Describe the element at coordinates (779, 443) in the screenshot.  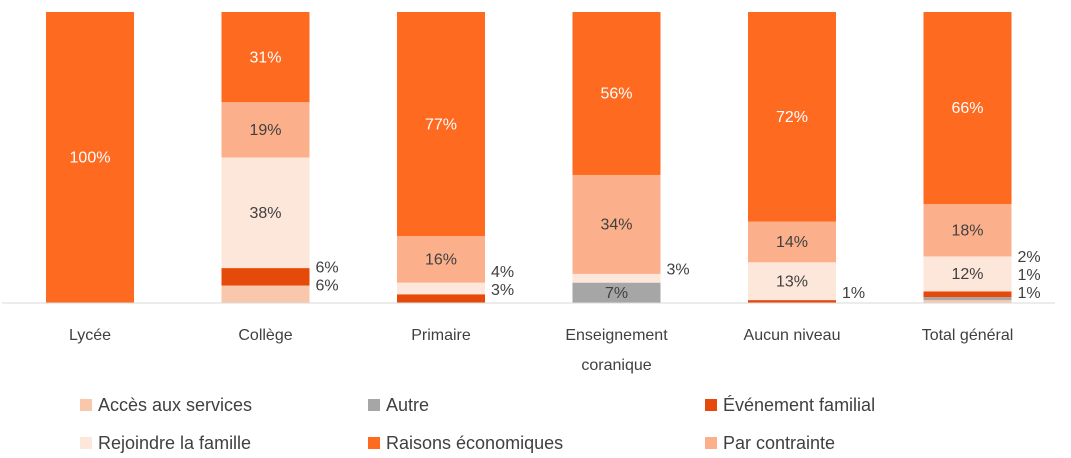
I see `legend-label: Par contrainte` at that location.